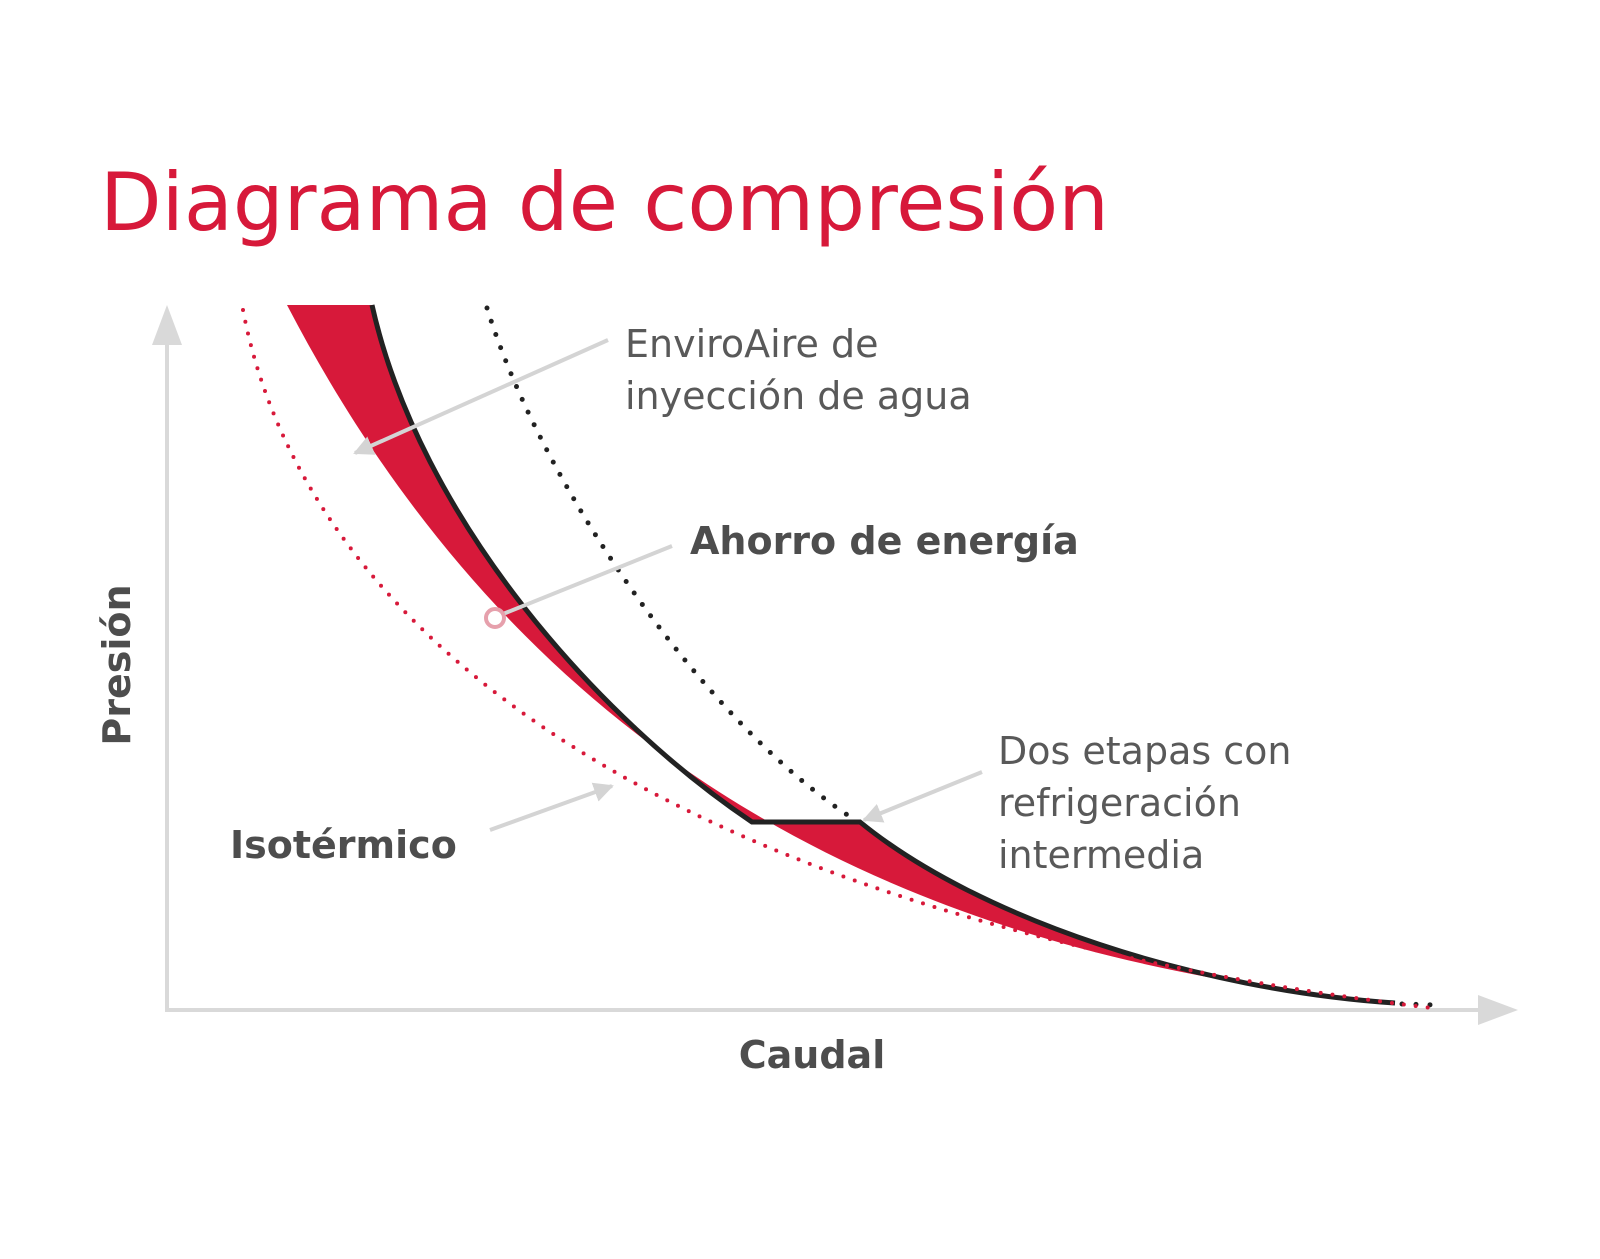 The width and height of the screenshot is (1600, 1259). Describe the element at coordinates (812, 1055) in the screenshot. I see `x-axis-label: Caudal` at that location.